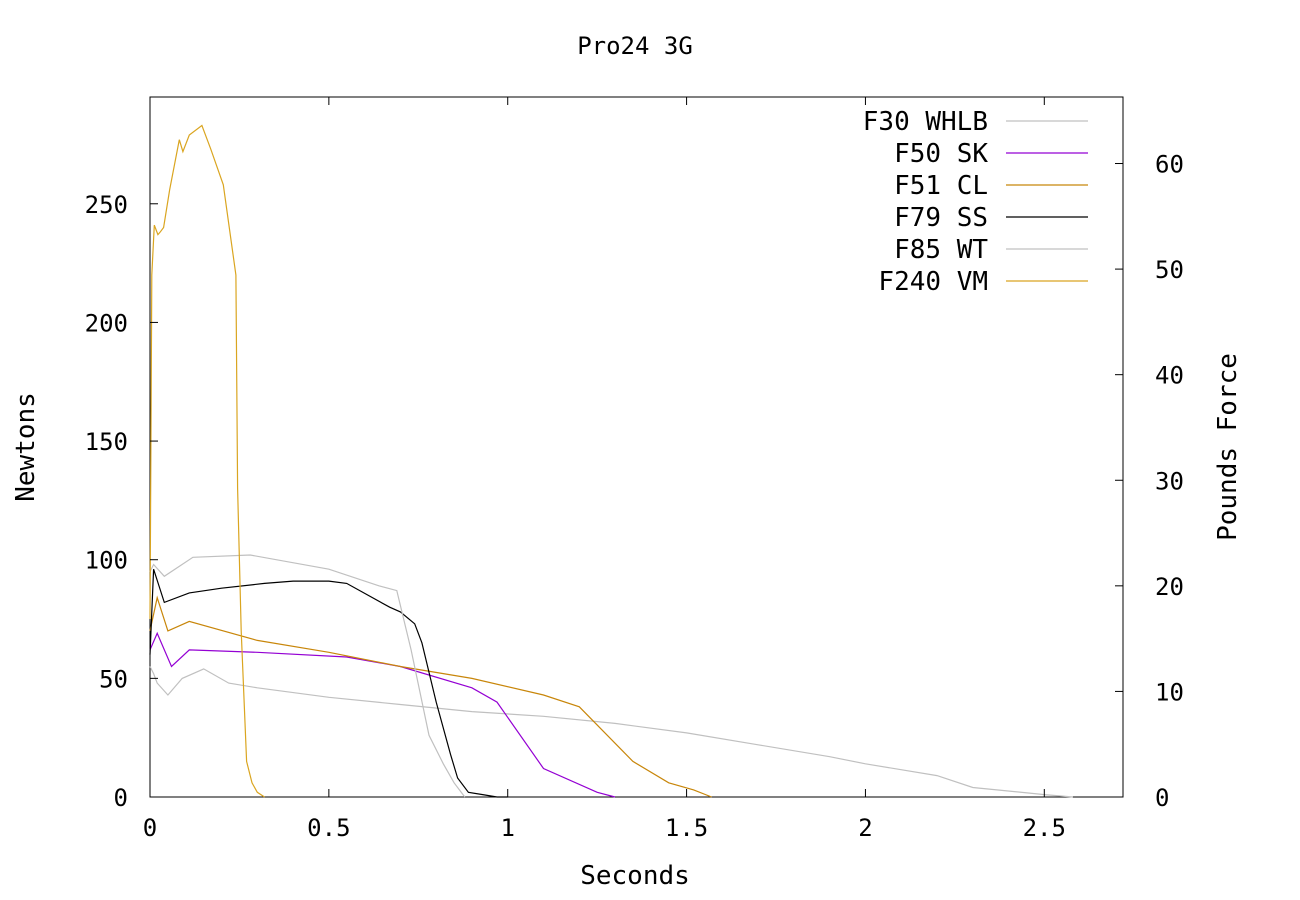 The height and width of the screenshot is (900, 1300). Describe the element at coordinates (925, 122) in the screenshot. I see `legend-label-0: F30 WHLB` at that location.